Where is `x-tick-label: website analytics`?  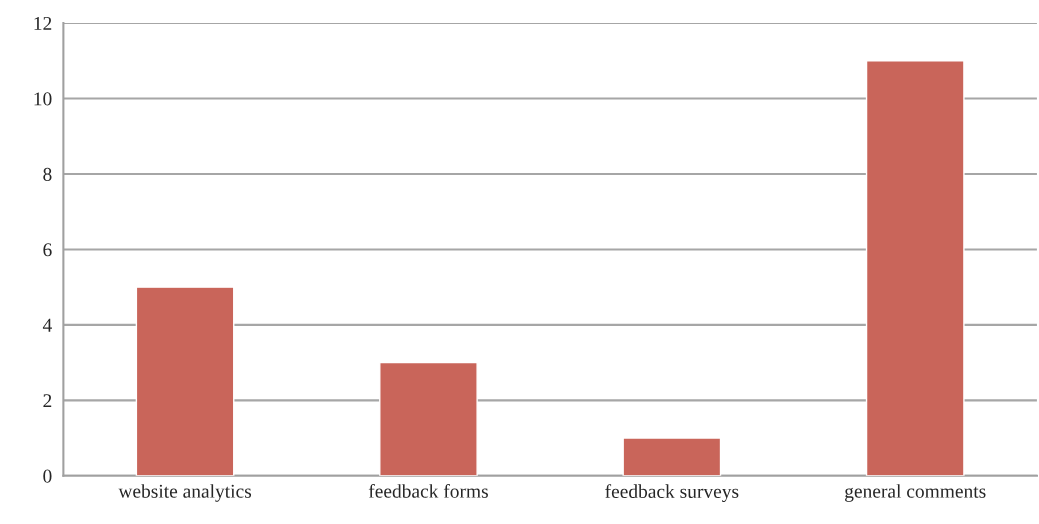
x-tick-label: website analytics is located at coordinates (185, 493).